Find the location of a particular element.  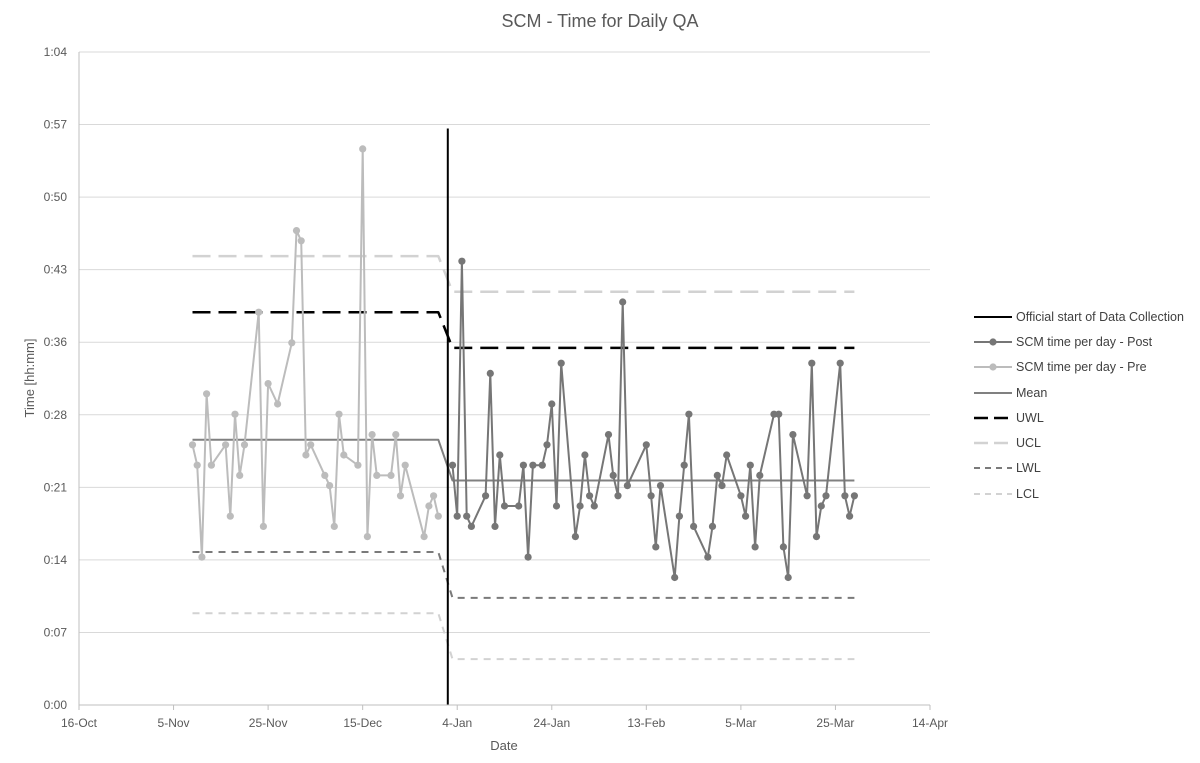

legend-item-lcl: LCL is located at coordinates (1078, 493).